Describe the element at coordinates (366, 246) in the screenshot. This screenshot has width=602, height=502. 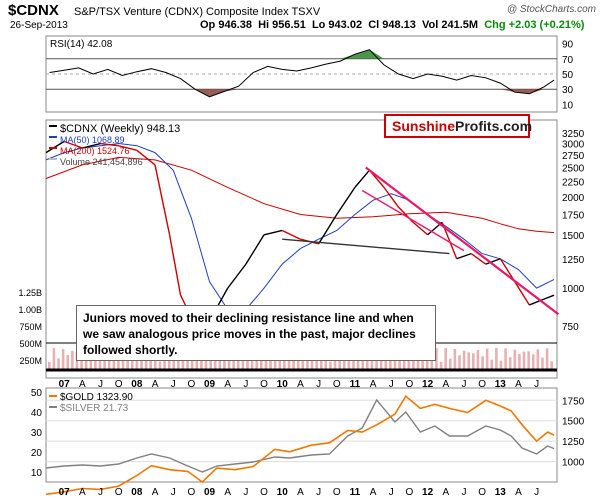
I see `trendline-support-line` at that location.